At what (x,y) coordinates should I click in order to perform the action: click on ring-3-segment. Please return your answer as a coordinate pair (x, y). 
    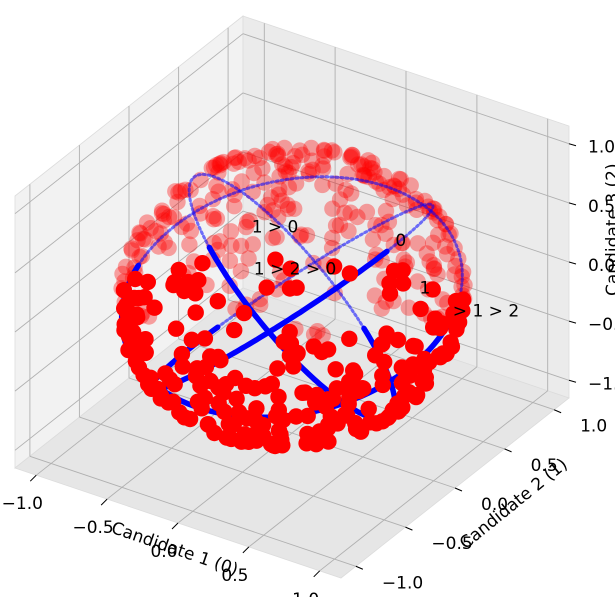
    Looking at the image, I should click on (300, 238).